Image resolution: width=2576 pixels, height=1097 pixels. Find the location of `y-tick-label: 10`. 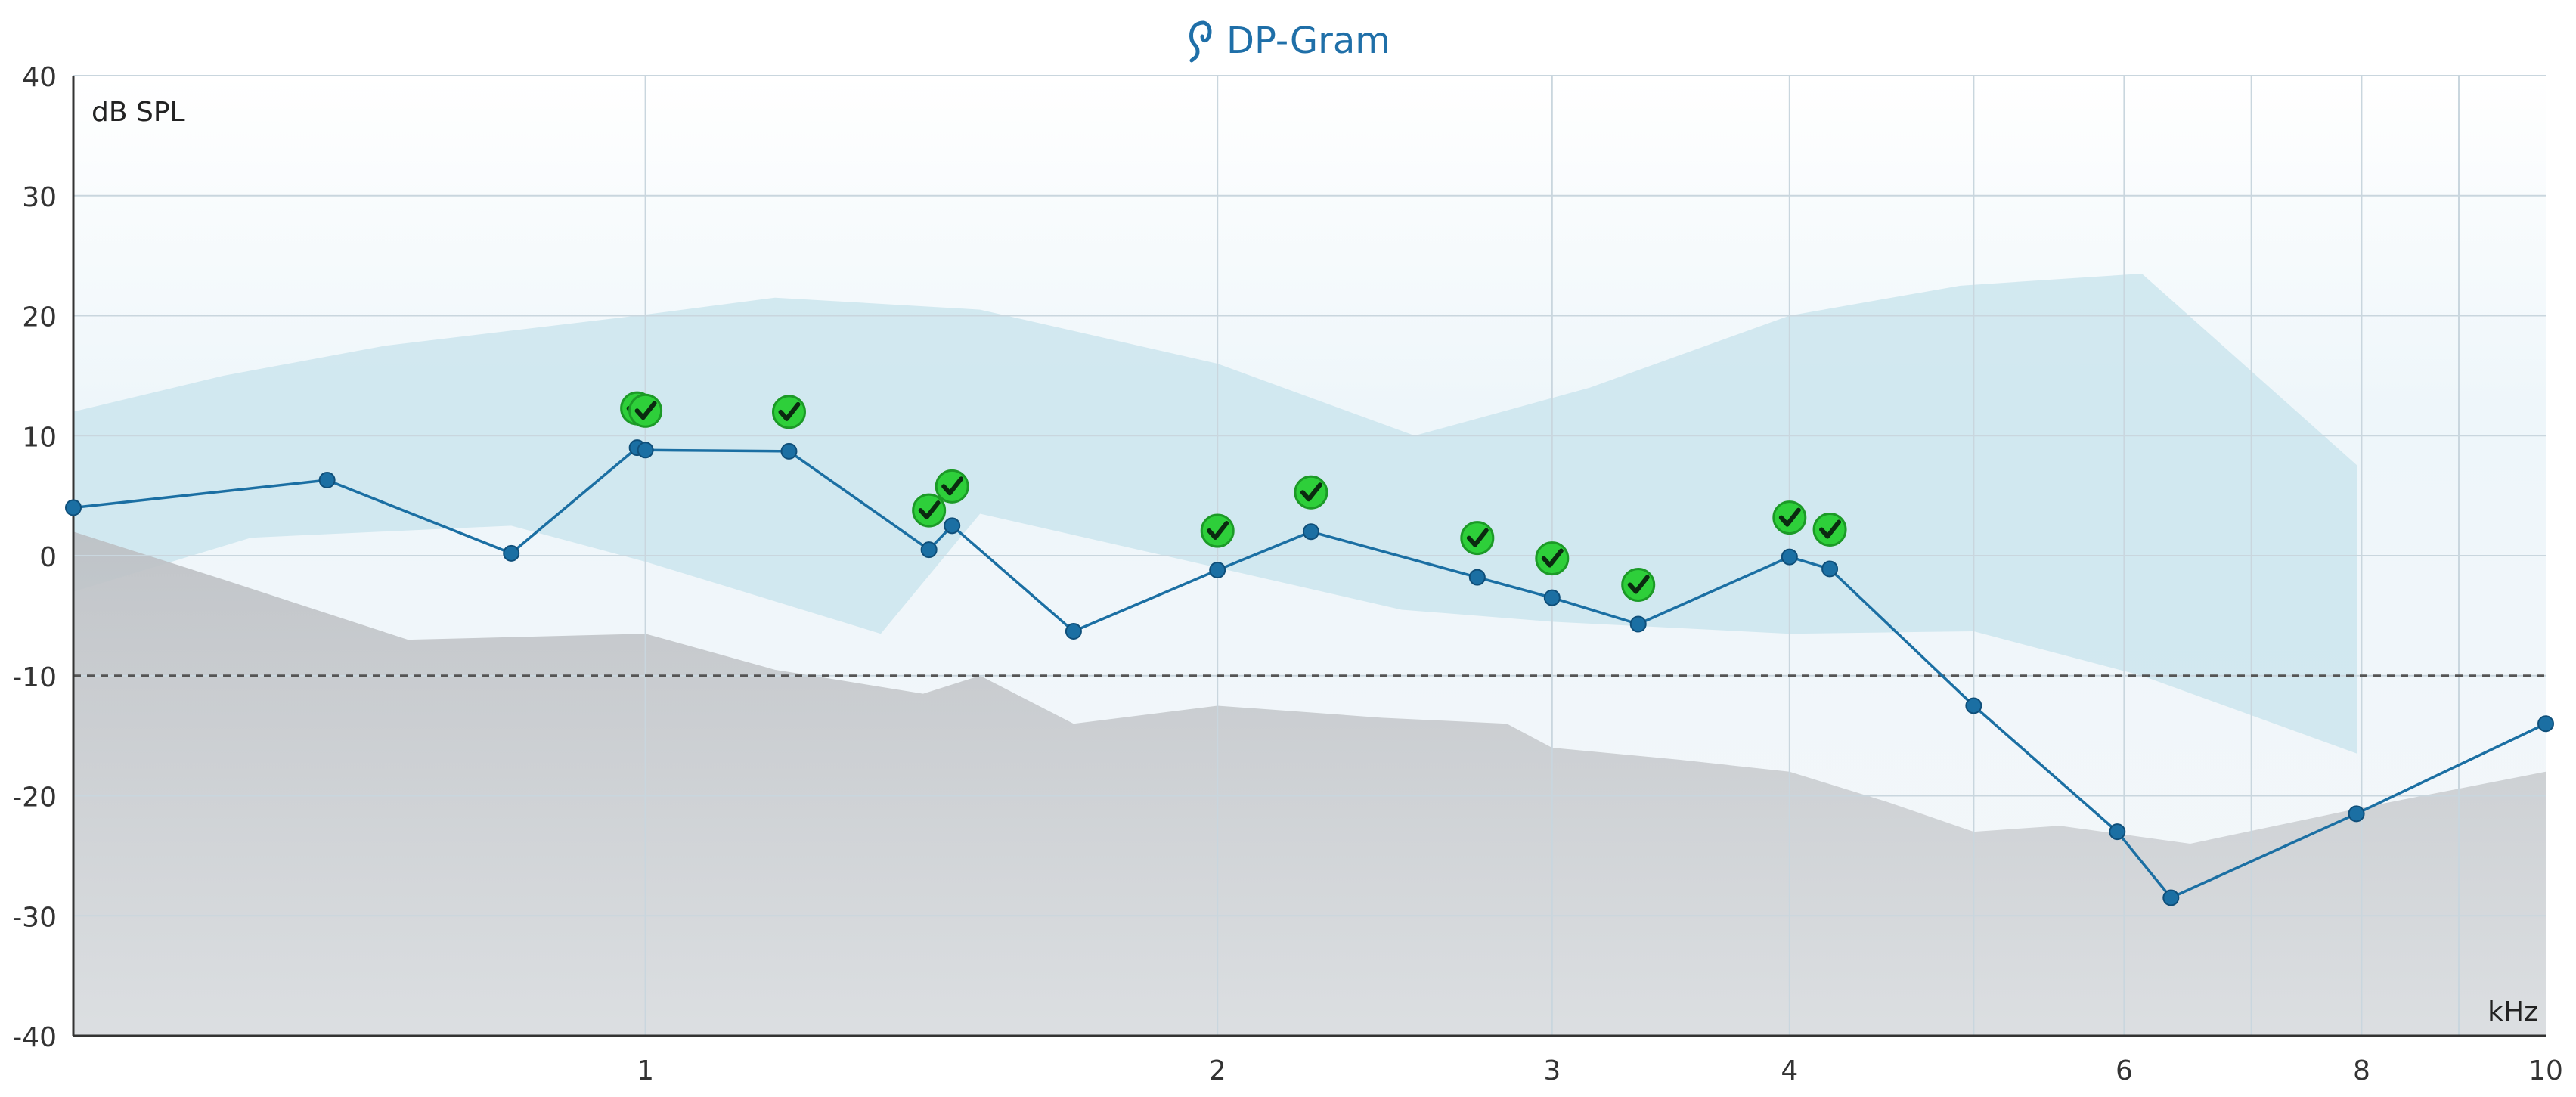

y-tick-label: 10 is located at coordinates (39, 438).